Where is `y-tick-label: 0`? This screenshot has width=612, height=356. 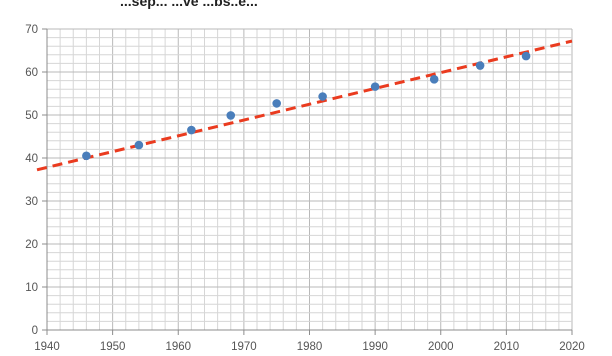
y-tick-label: 0 is located at coordinates (35, 331).